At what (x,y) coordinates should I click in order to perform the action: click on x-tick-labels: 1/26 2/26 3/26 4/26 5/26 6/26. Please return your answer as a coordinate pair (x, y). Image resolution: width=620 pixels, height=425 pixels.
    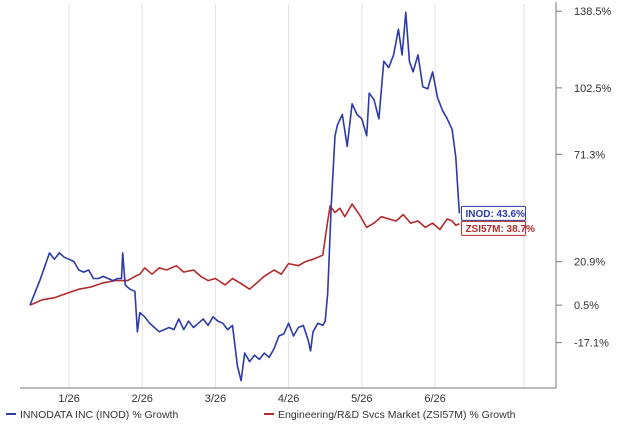
    Looking at the image, I should click on (251, 399).